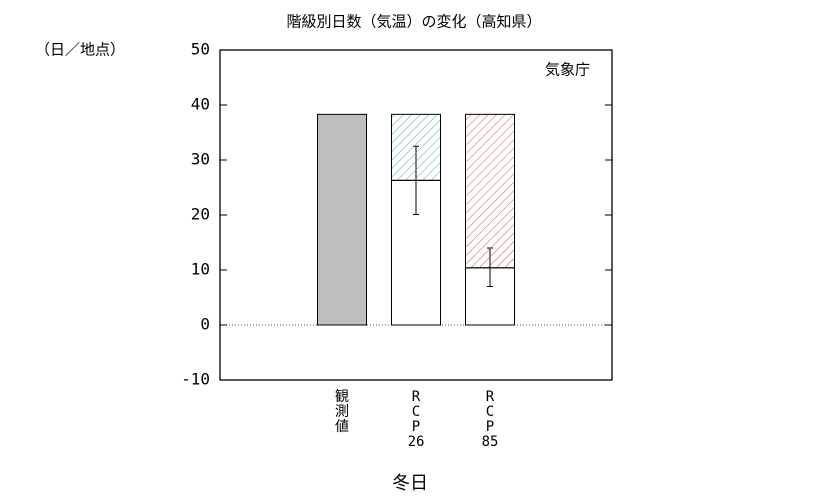  What do you see at coordinates (342, 396) in the screenshot?
I see `x-tick-label: 観` at bounding box center [342, 396].